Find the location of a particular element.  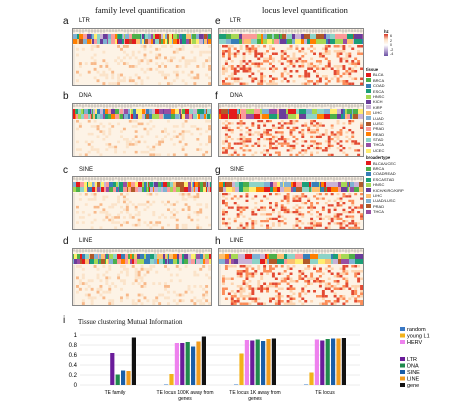

right-column-title: locus level quantification is located at coordinates (305, 10).